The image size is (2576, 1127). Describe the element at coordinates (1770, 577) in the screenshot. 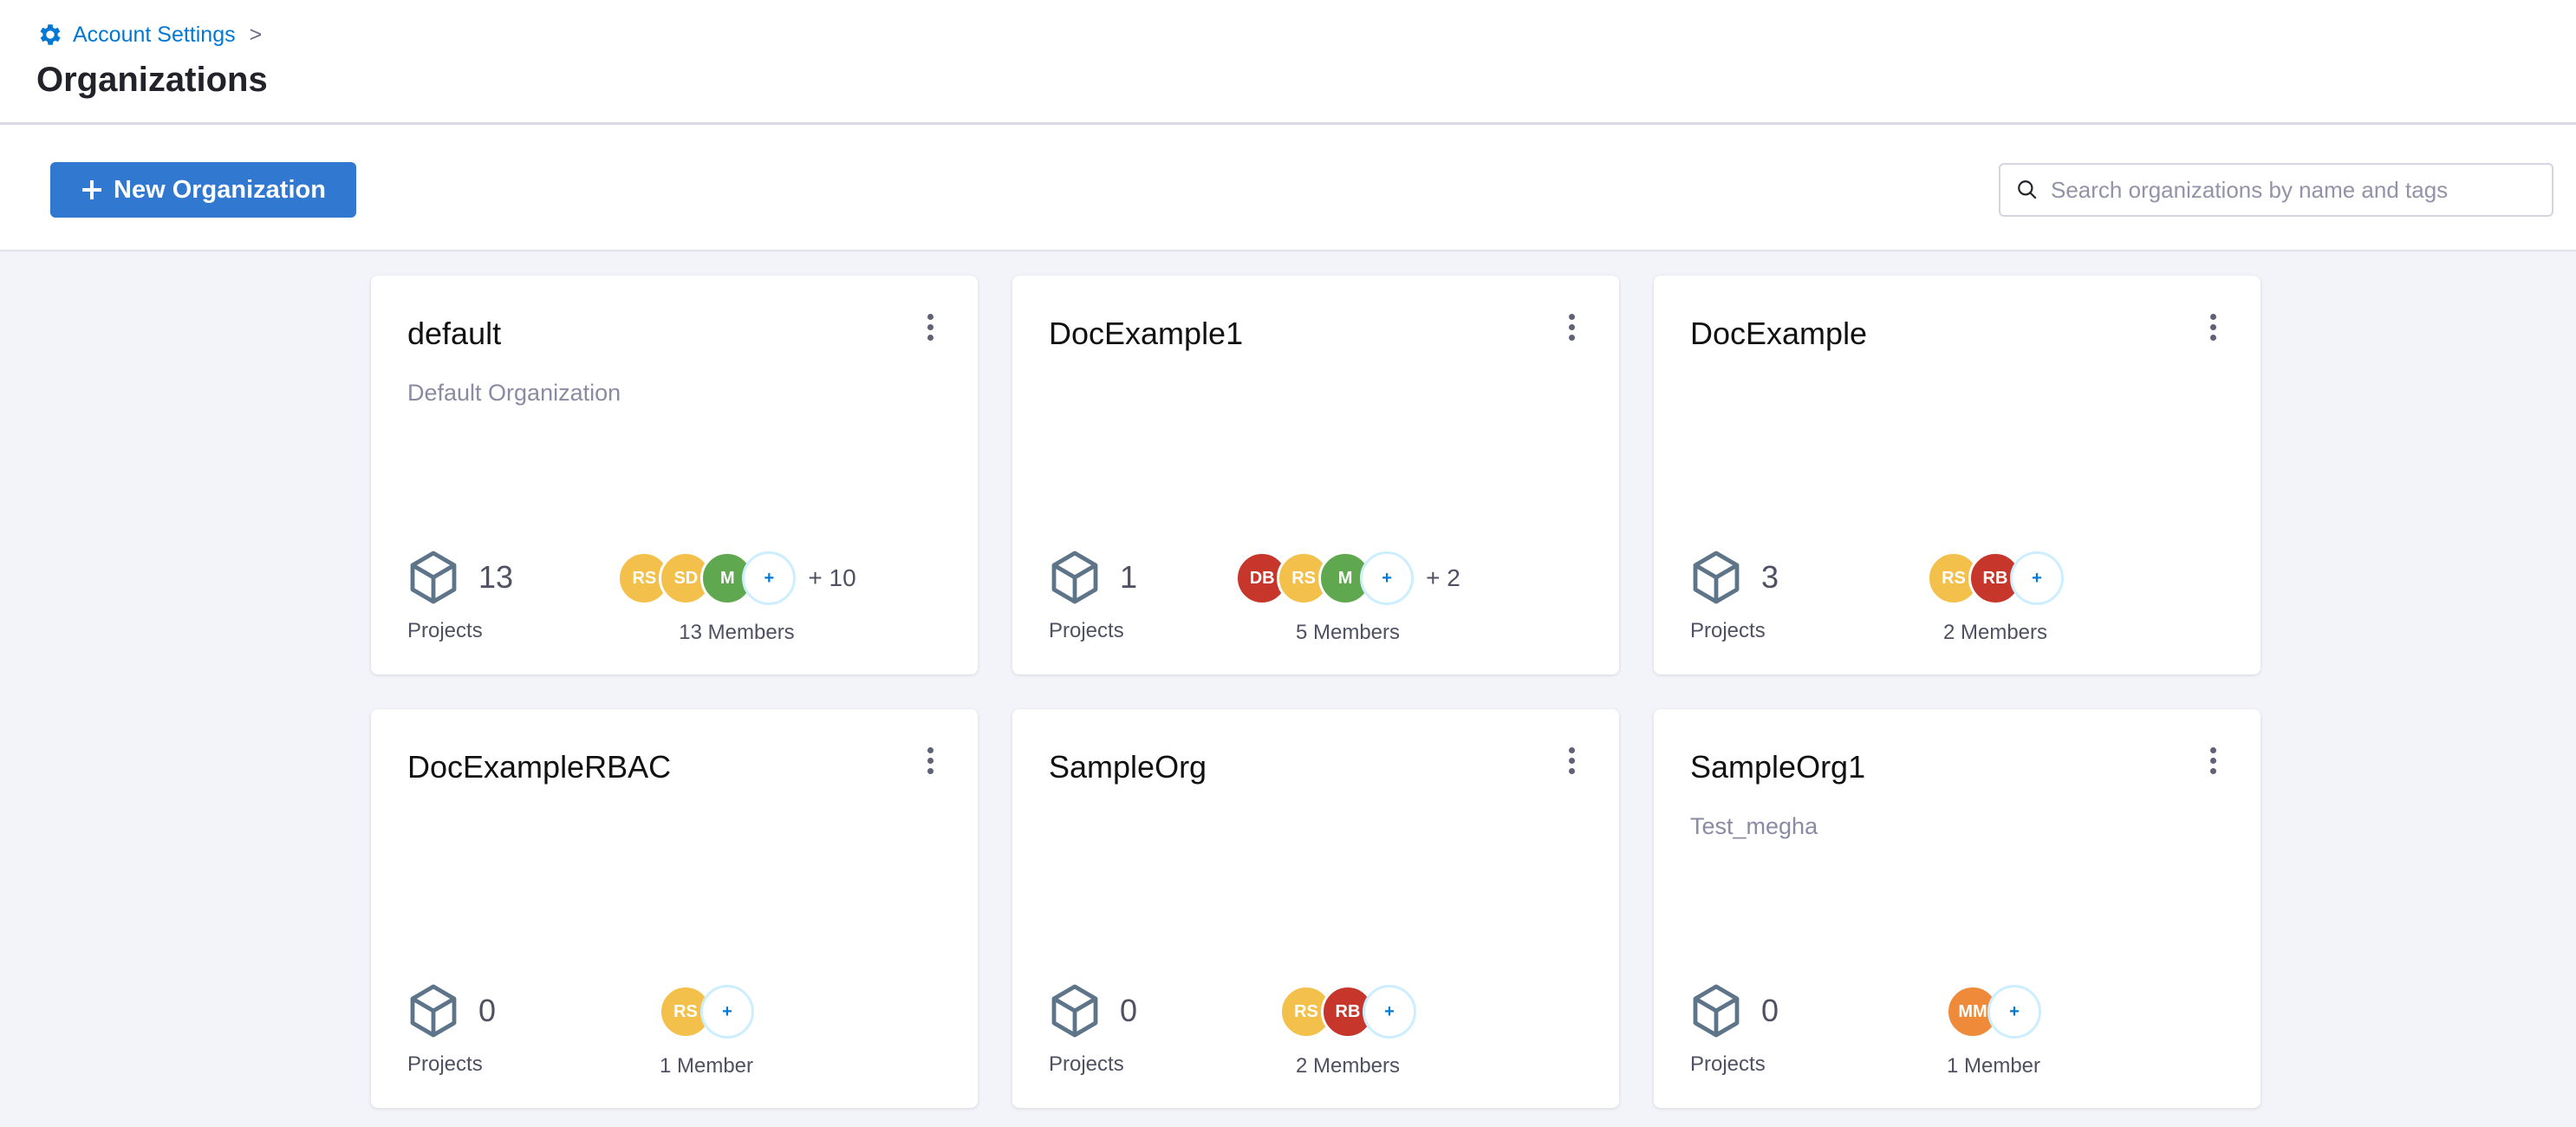

I see `projects-count: 3` at that location.